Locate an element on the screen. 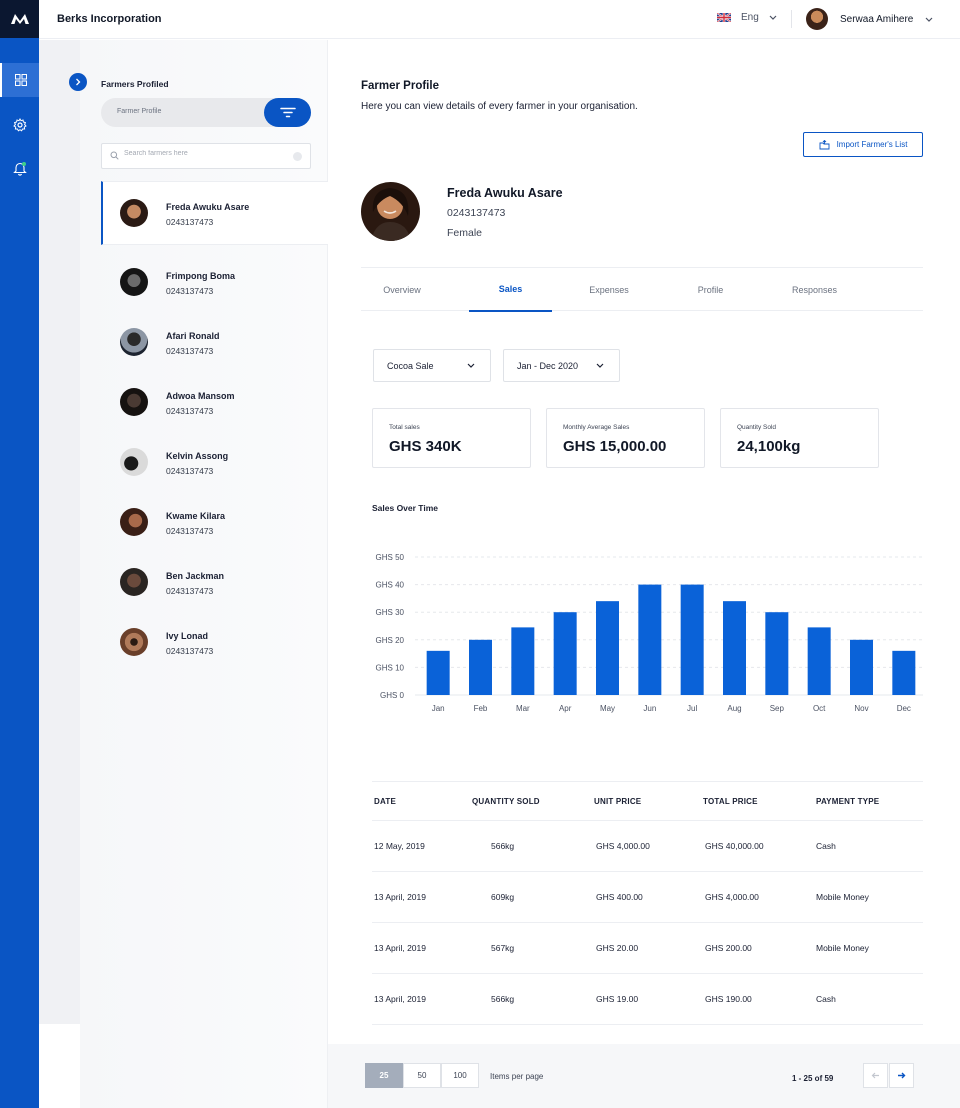 Image resolution: width=960 pixels, height=1108 pixels. collapse-panel-button is located at coordinates (78, 82).